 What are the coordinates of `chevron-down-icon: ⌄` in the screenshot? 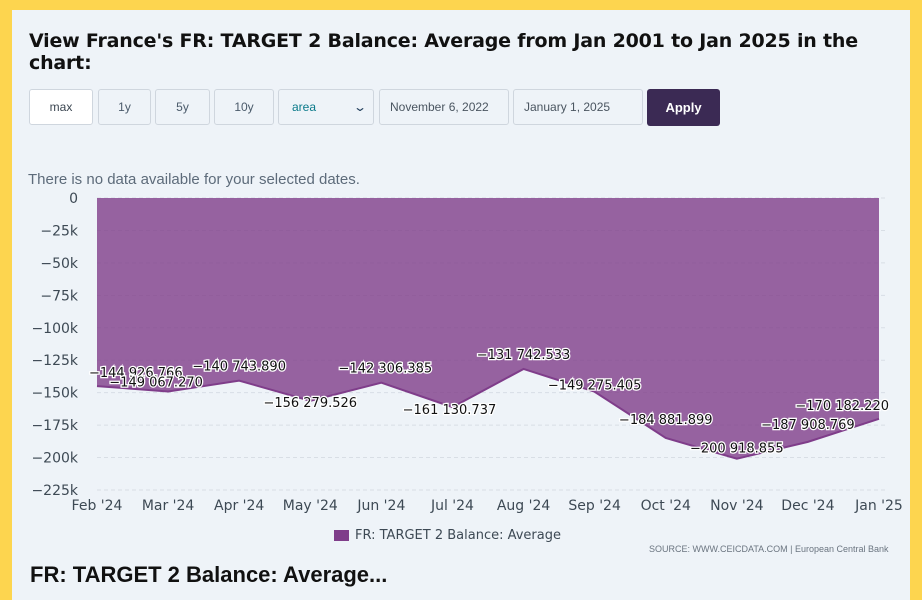 It's located at (360, 107).